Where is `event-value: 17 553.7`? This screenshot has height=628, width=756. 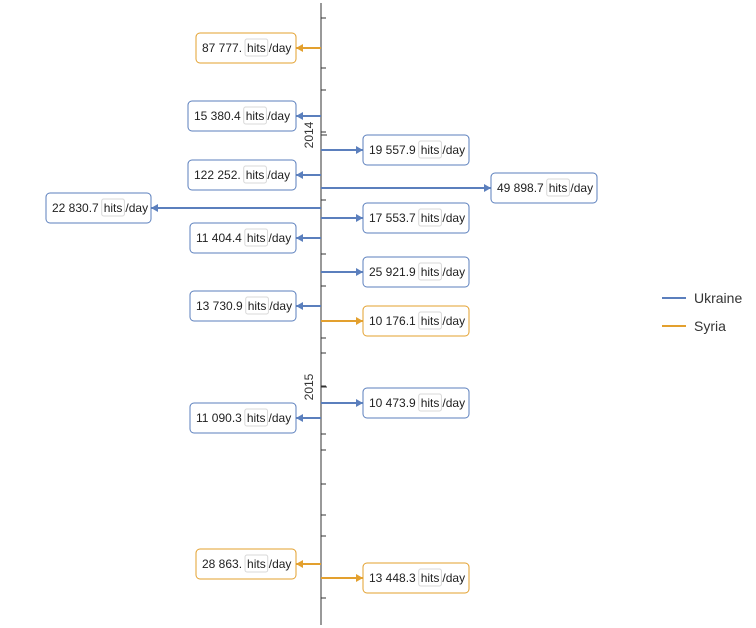
event-value: 17 553.7 is located at coordinates (392, 218).